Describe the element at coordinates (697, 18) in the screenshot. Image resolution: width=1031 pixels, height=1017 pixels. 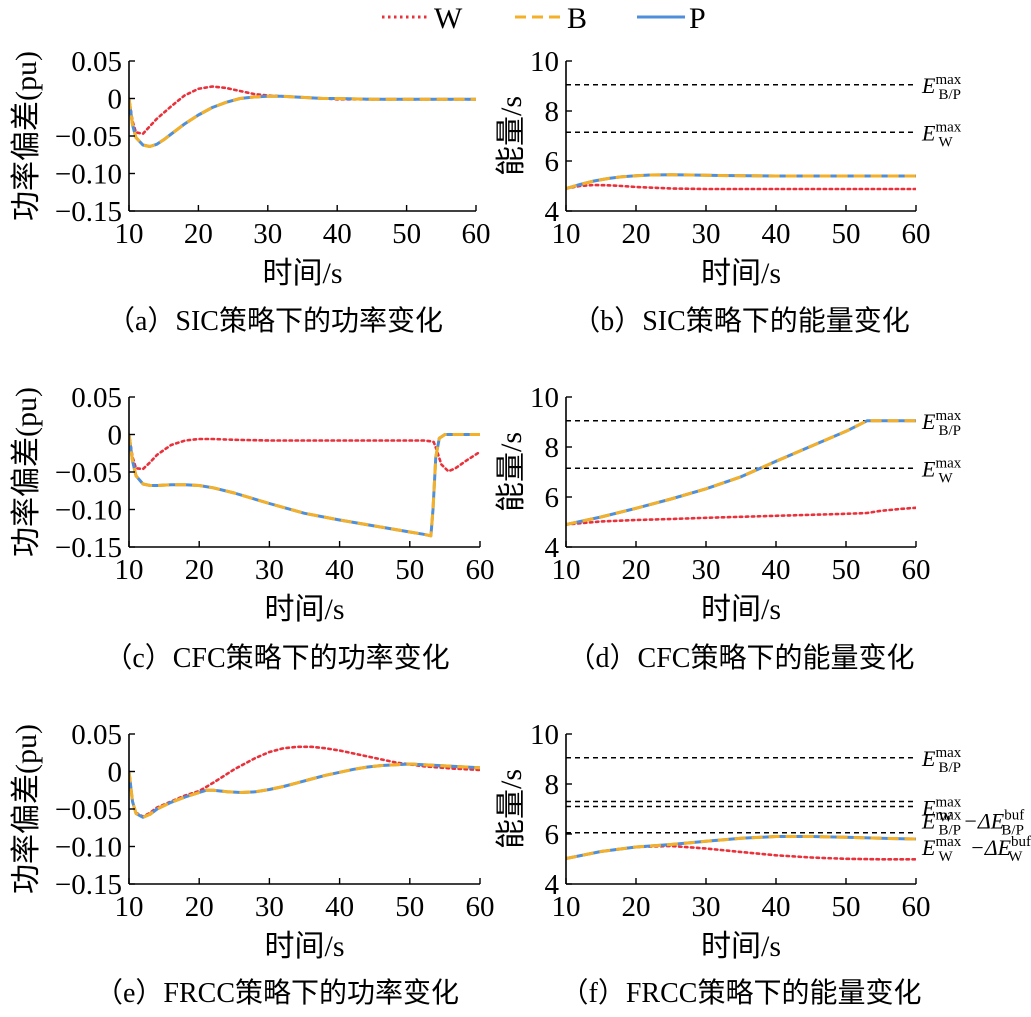
I see `legend-label-p: P` at that location.